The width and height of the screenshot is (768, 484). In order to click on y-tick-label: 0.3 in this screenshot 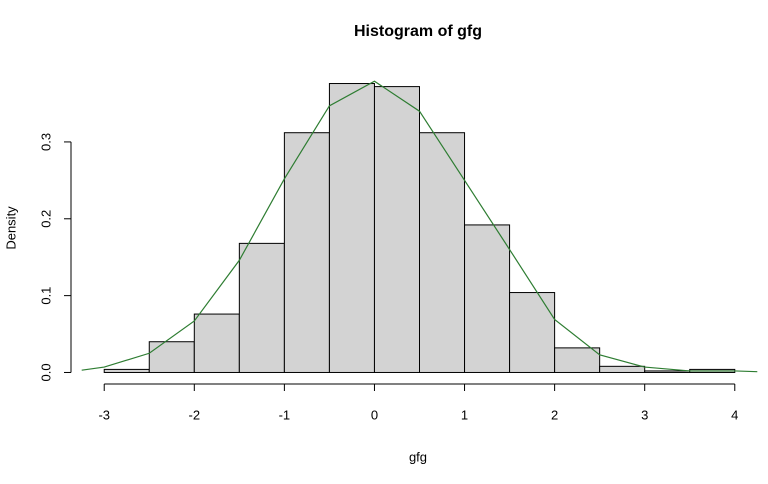, I will do `click(45, 142)`.